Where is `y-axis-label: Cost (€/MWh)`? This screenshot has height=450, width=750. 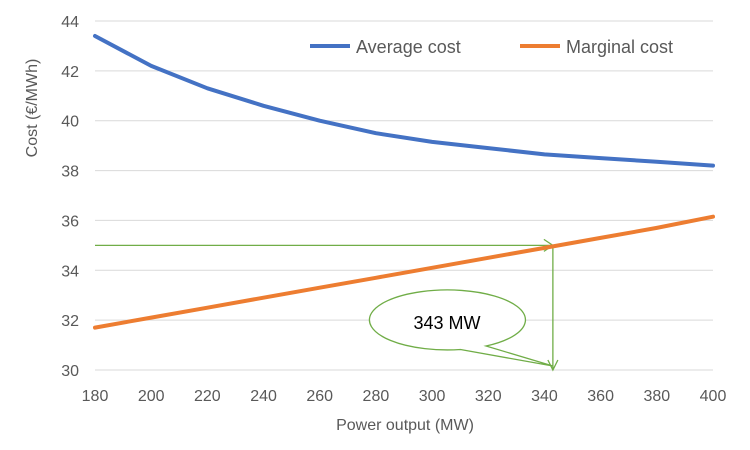 y-axis-label: Cost (€/MWh) is located at coordinates (32, 108).